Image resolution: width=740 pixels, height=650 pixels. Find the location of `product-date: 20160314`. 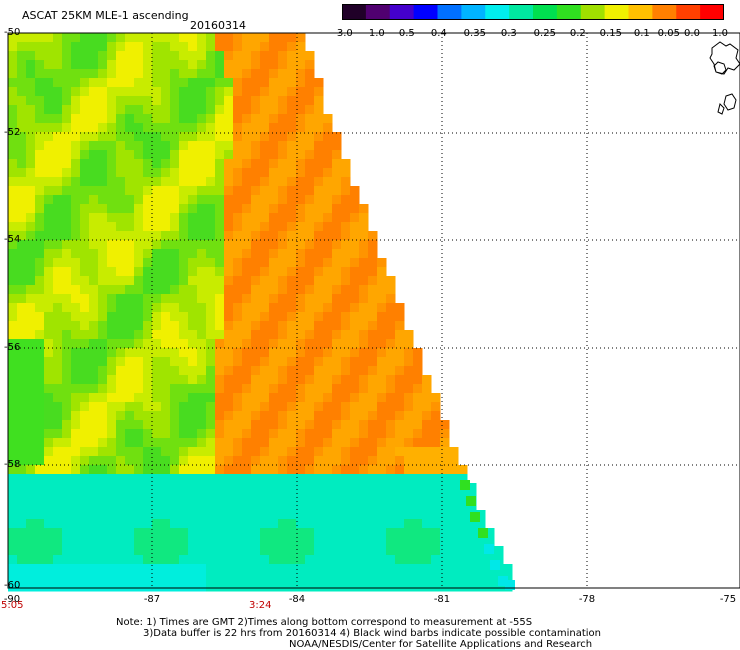

product-date: 20160314 is located at coordinates (218, 25).